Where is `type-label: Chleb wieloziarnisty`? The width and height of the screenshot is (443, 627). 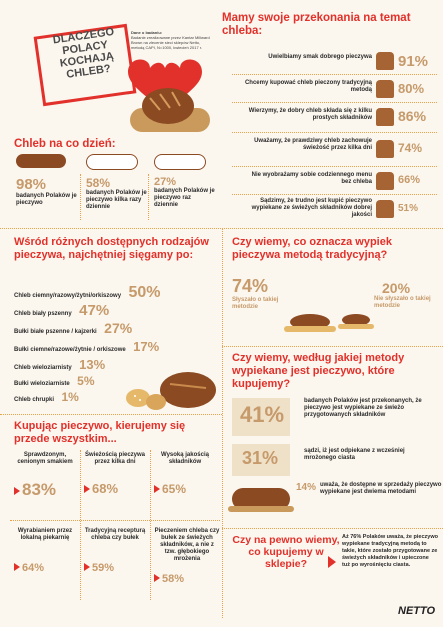 type-label: Chleb wieloziarnisty is located at coordinates (43, 368).